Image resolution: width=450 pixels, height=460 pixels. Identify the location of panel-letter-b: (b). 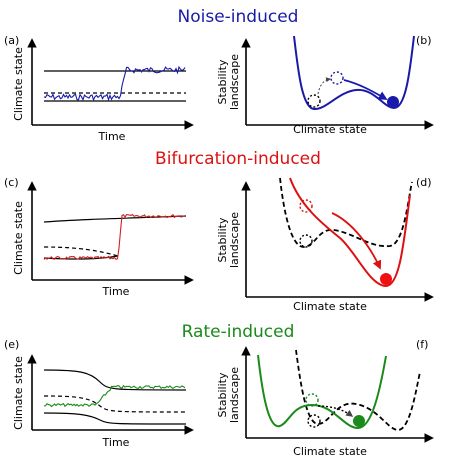
(424, 40).